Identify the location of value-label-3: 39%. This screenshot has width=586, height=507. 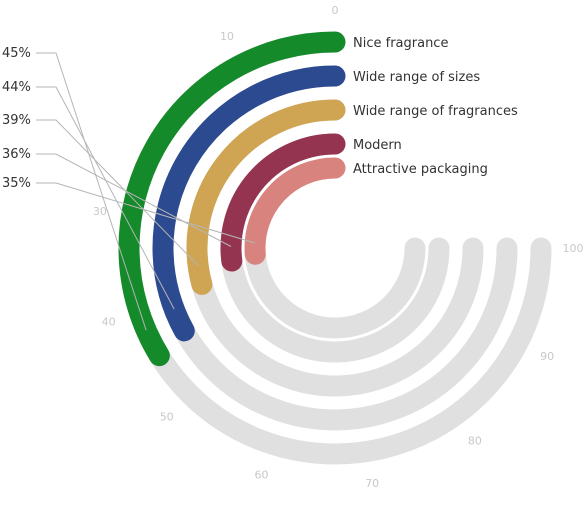
(16, 120).